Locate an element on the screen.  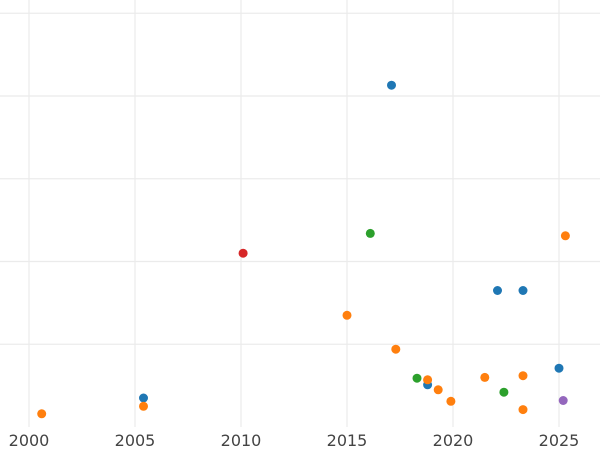
x-tick-label: 2010 is located at coordinates (241, 440).